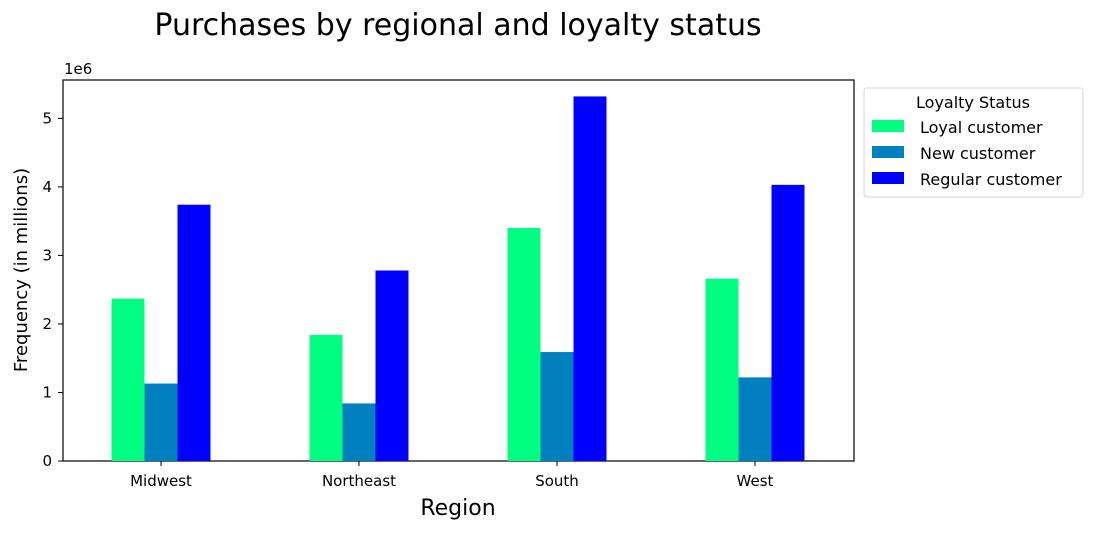  What do you see at coordinates (47, 255) in the screenshot?
I see `y-tick-label: 3` at bounding box center [47, 255].